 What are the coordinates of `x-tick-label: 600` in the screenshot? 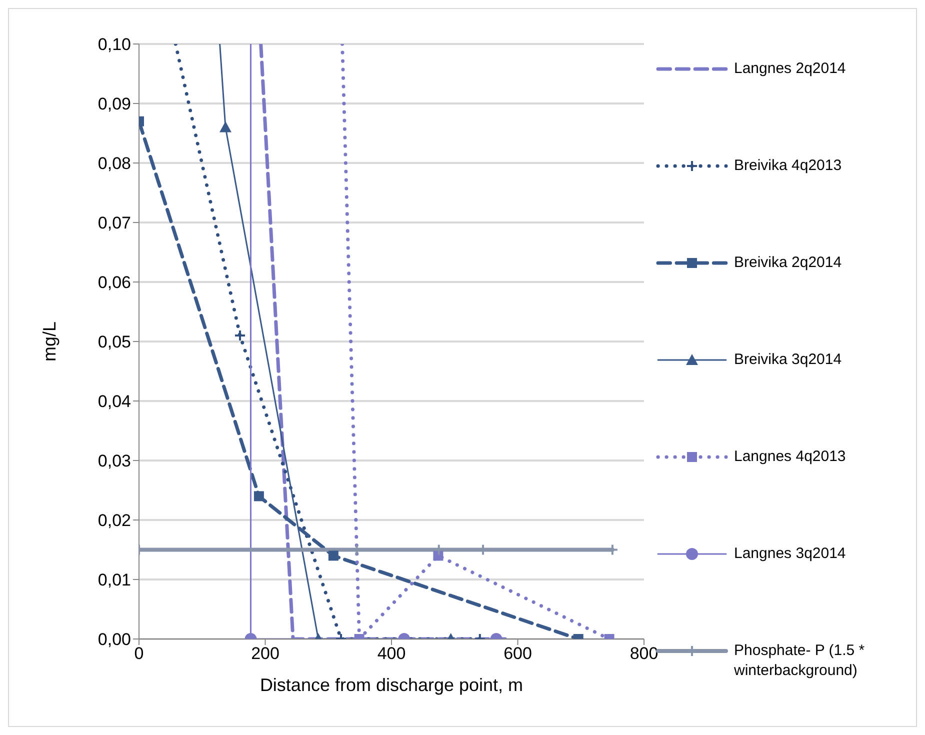 It's located at (518, 654).